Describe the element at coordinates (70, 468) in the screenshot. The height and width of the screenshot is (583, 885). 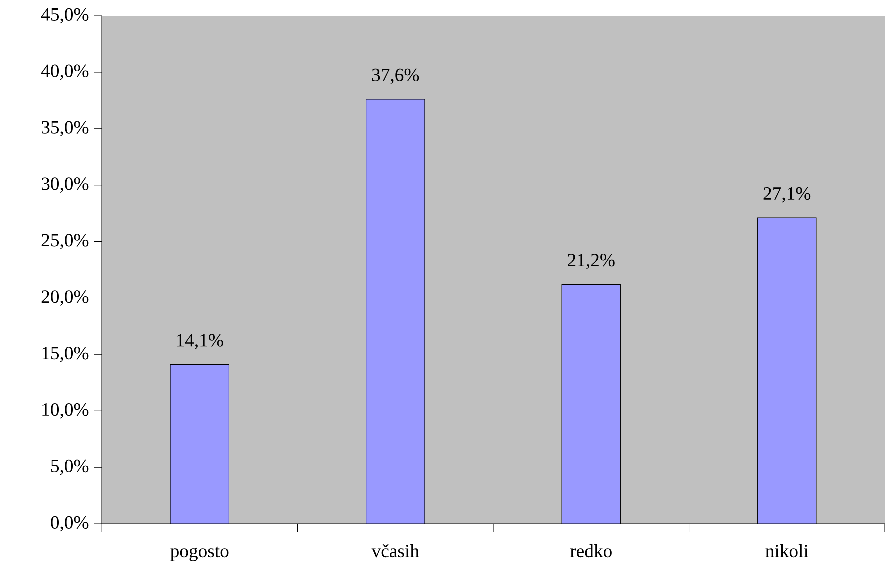
I see `y-tick-label: 5,0%` at that location.